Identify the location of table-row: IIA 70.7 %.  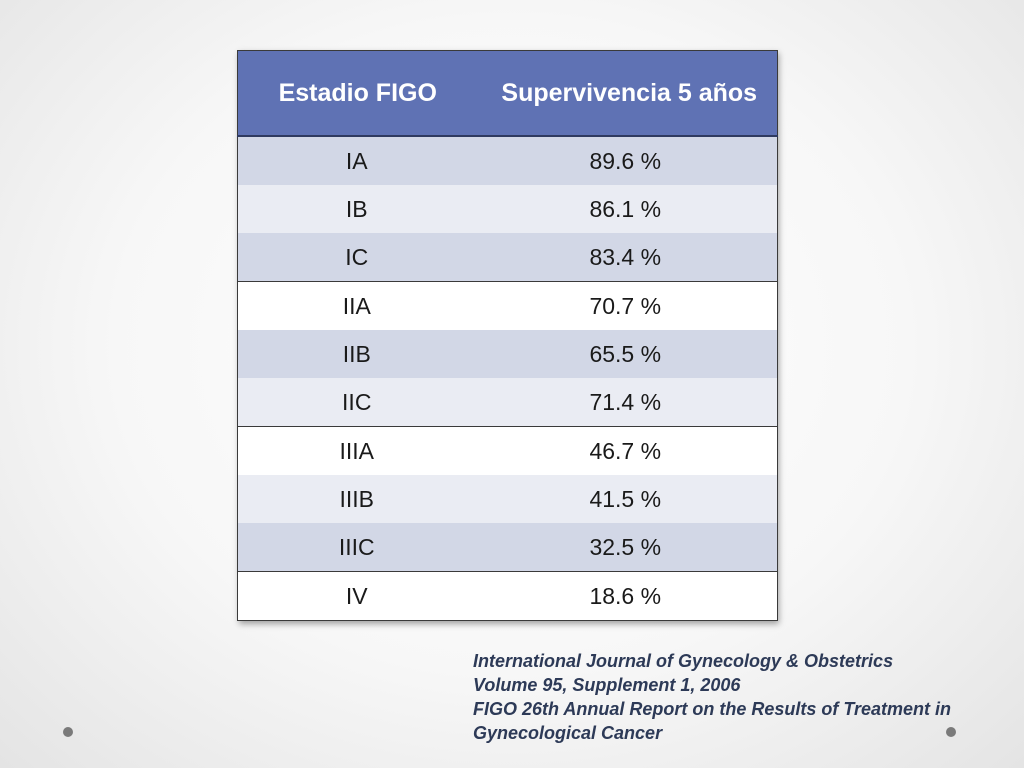
(507, 305).